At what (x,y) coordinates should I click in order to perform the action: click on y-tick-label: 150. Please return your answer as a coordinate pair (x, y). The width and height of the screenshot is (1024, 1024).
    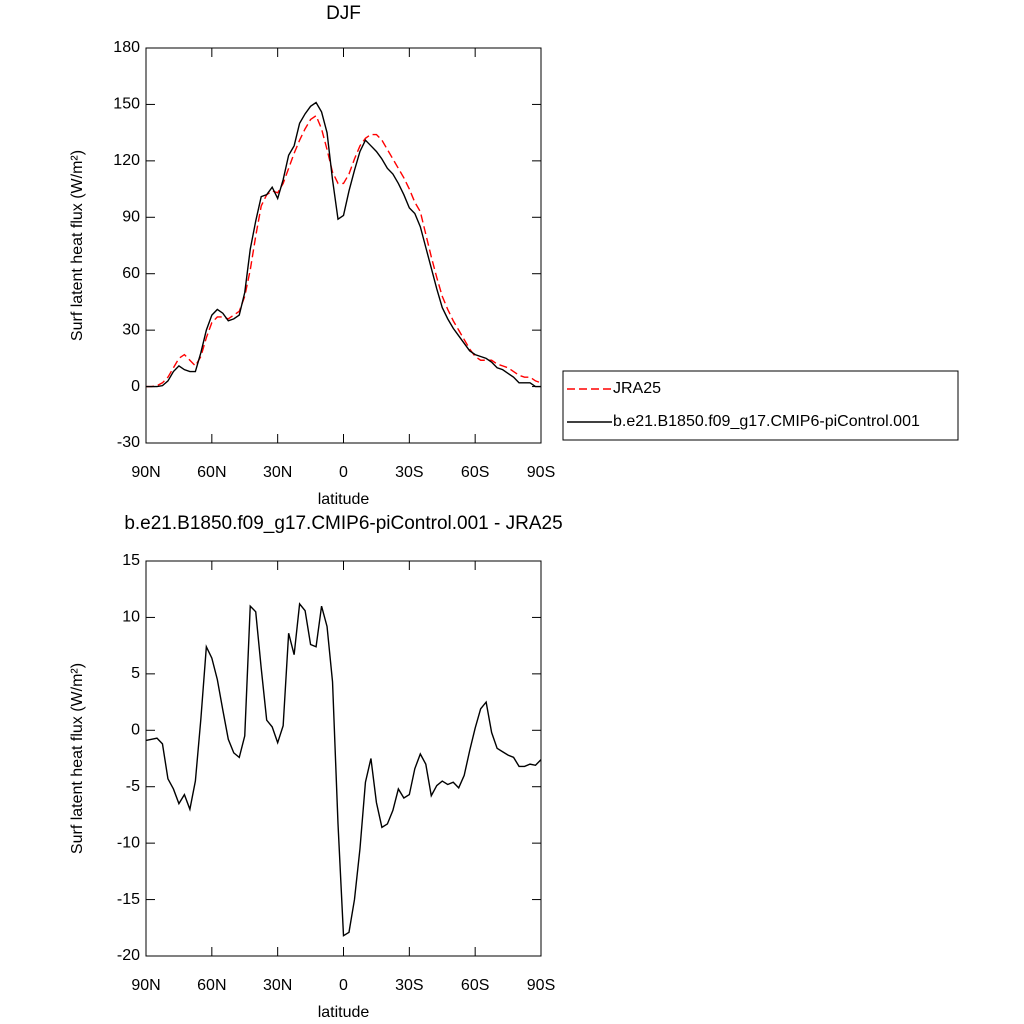
    Looking at the image, I should click on (126, 104).